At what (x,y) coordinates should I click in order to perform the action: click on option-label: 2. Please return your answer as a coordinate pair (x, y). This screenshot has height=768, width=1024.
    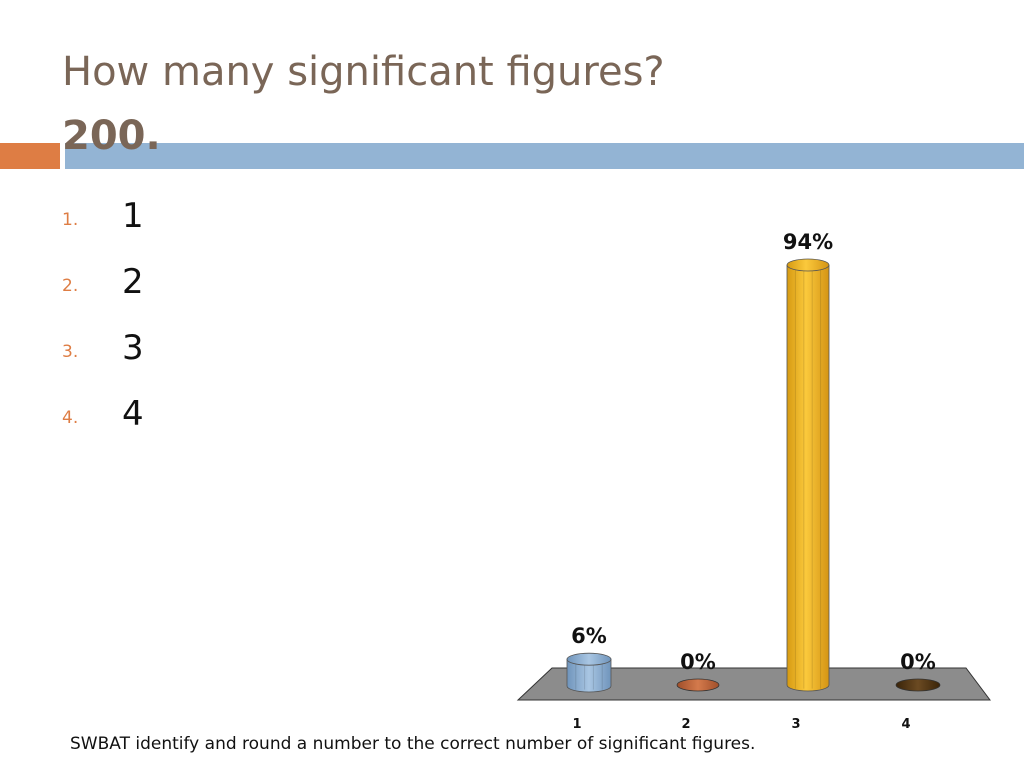
    Looking at the image, I should click on (133, 282).